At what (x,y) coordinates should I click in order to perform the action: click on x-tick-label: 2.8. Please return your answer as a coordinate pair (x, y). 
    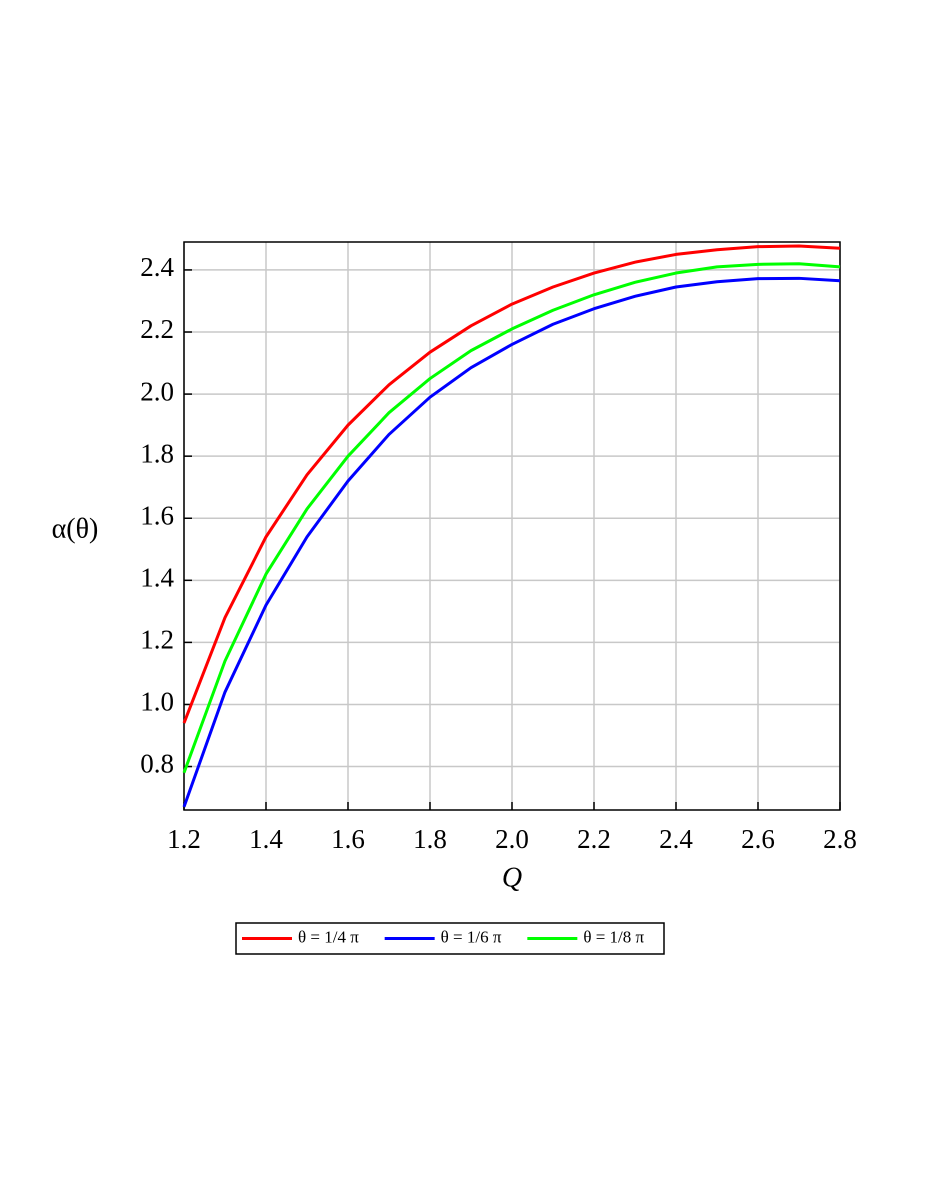
    Looking at the image, I should click on (840, 839).